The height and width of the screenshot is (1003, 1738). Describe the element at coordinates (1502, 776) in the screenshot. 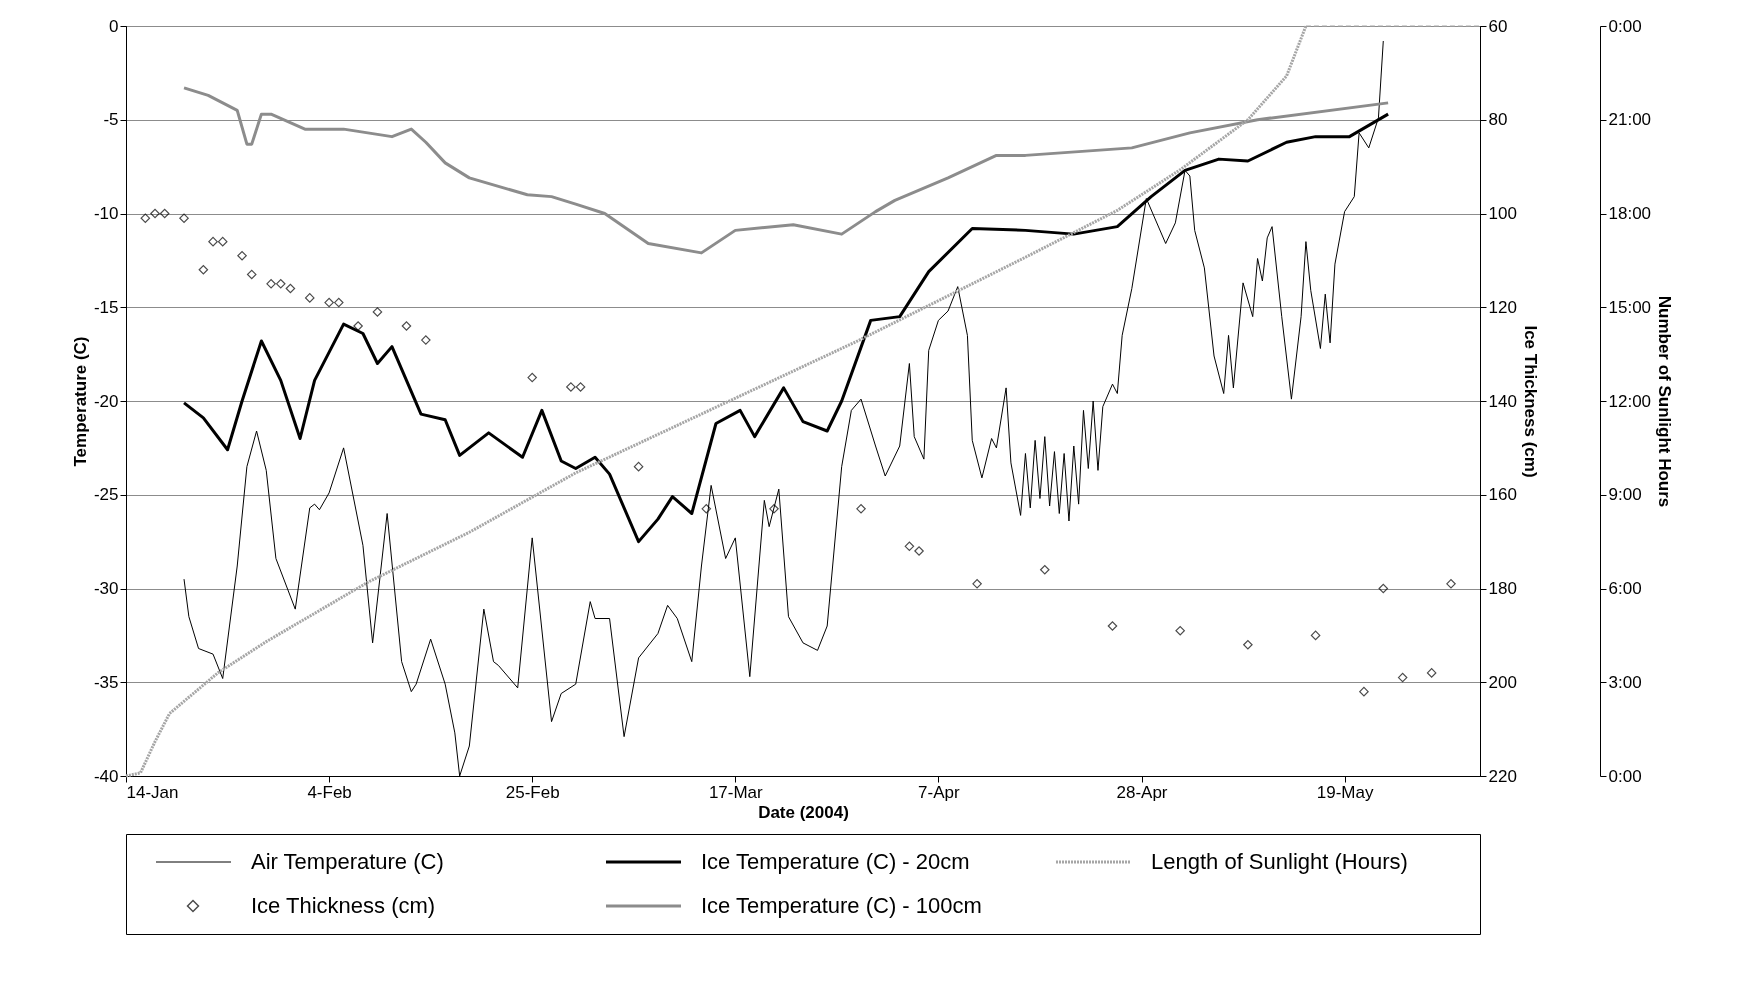

I see `y2-tick-label: 220` at that location.